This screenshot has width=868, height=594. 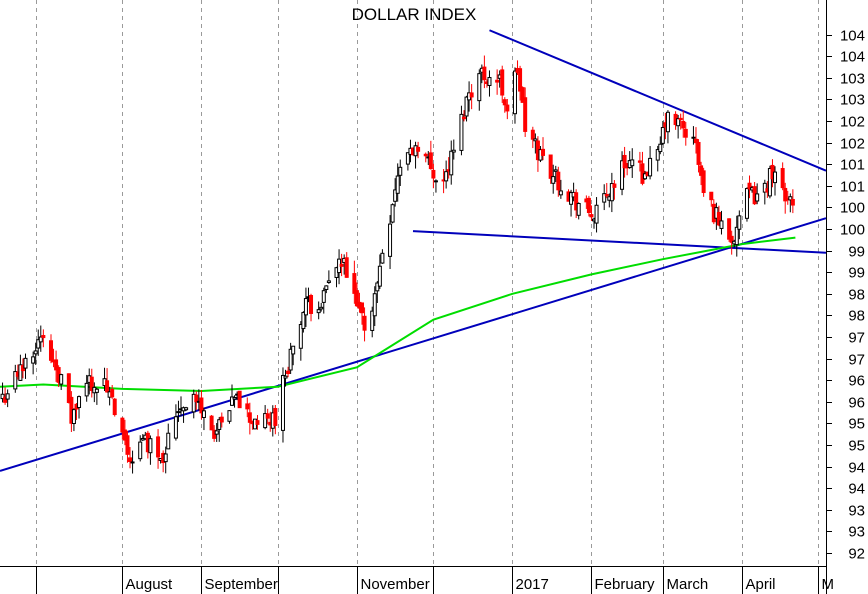 I want to click on chart-title: DOLLAR INDEX, so click(x=414, y=14).